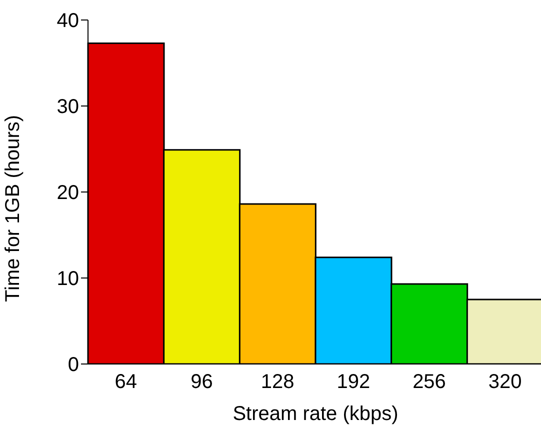 The height and width of the screenshot is (436, 541). Describe the element at coordinates (126, 382) in the screenshot. I see `x-tick-label: 64` at that location.